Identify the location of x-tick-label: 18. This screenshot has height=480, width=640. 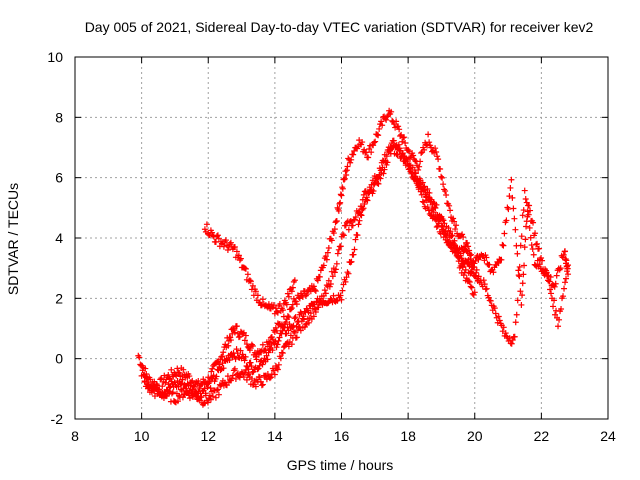
(408, 436).